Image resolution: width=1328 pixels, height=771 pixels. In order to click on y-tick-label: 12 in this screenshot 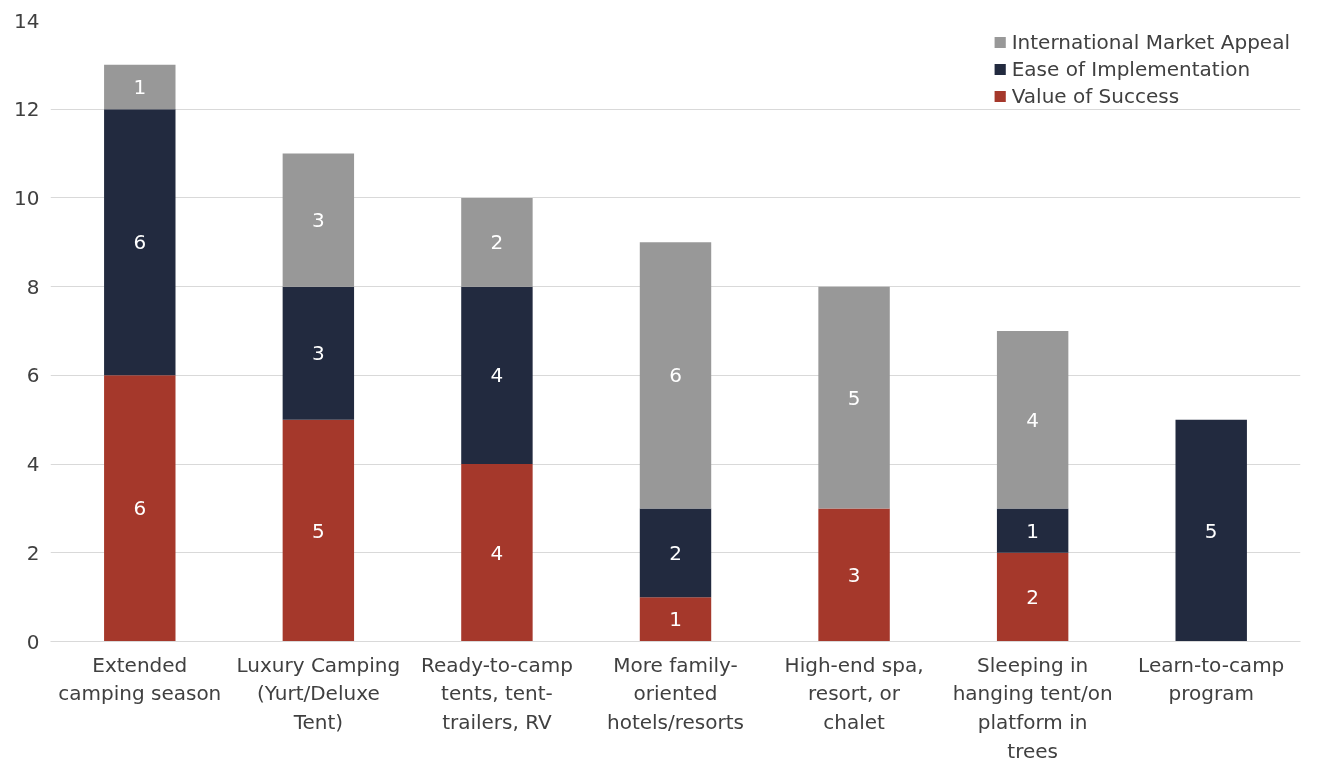, I will do `click(27, 109)`.